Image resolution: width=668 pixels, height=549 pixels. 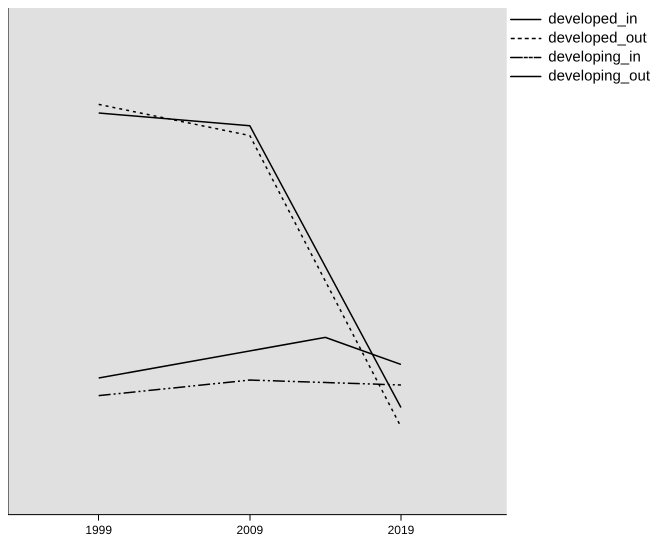 What do you see at coordinates (594, 57) in the screenshot?
I see `legend-label: developing_in` at bounding box center [594, 57].